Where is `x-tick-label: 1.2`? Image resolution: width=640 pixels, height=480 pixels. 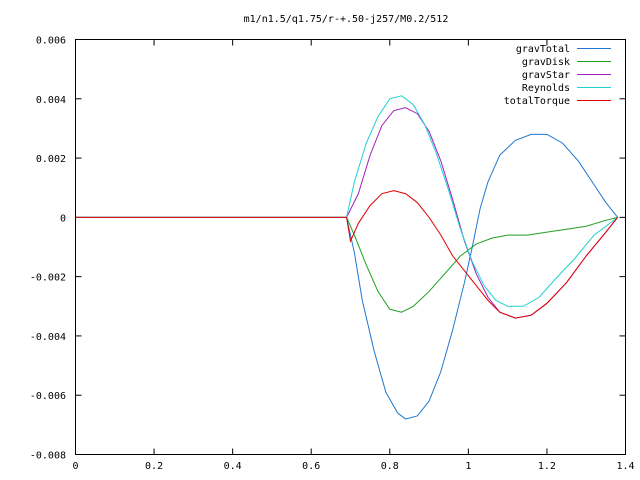 x-tick-label: 1.2 is located at coordinates (547, 466).